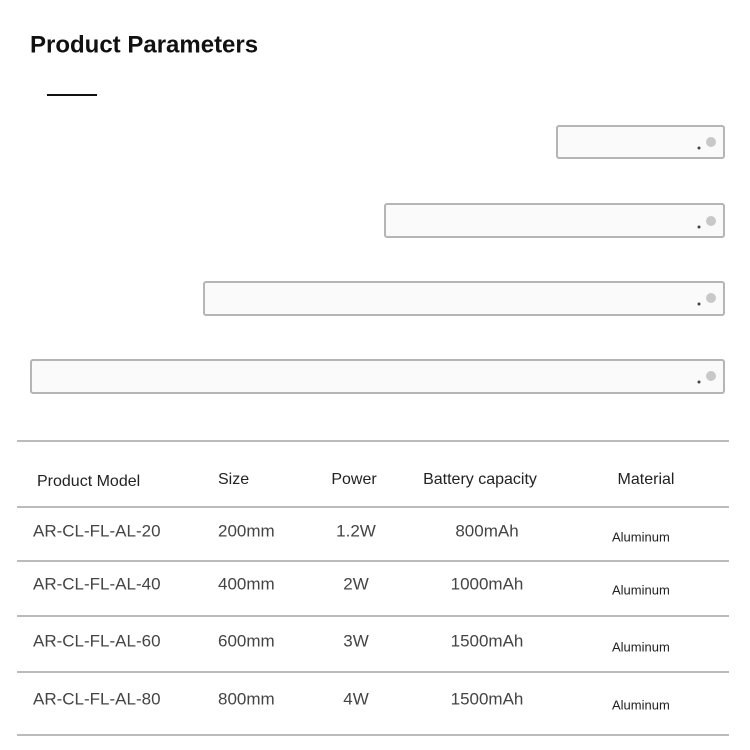 The width and height of the screenshot is (750, 750). What do you see at coordinates (246, 530) in the screenshot?
I see `table-cell: 200mm` at bounding box center [246, 530].